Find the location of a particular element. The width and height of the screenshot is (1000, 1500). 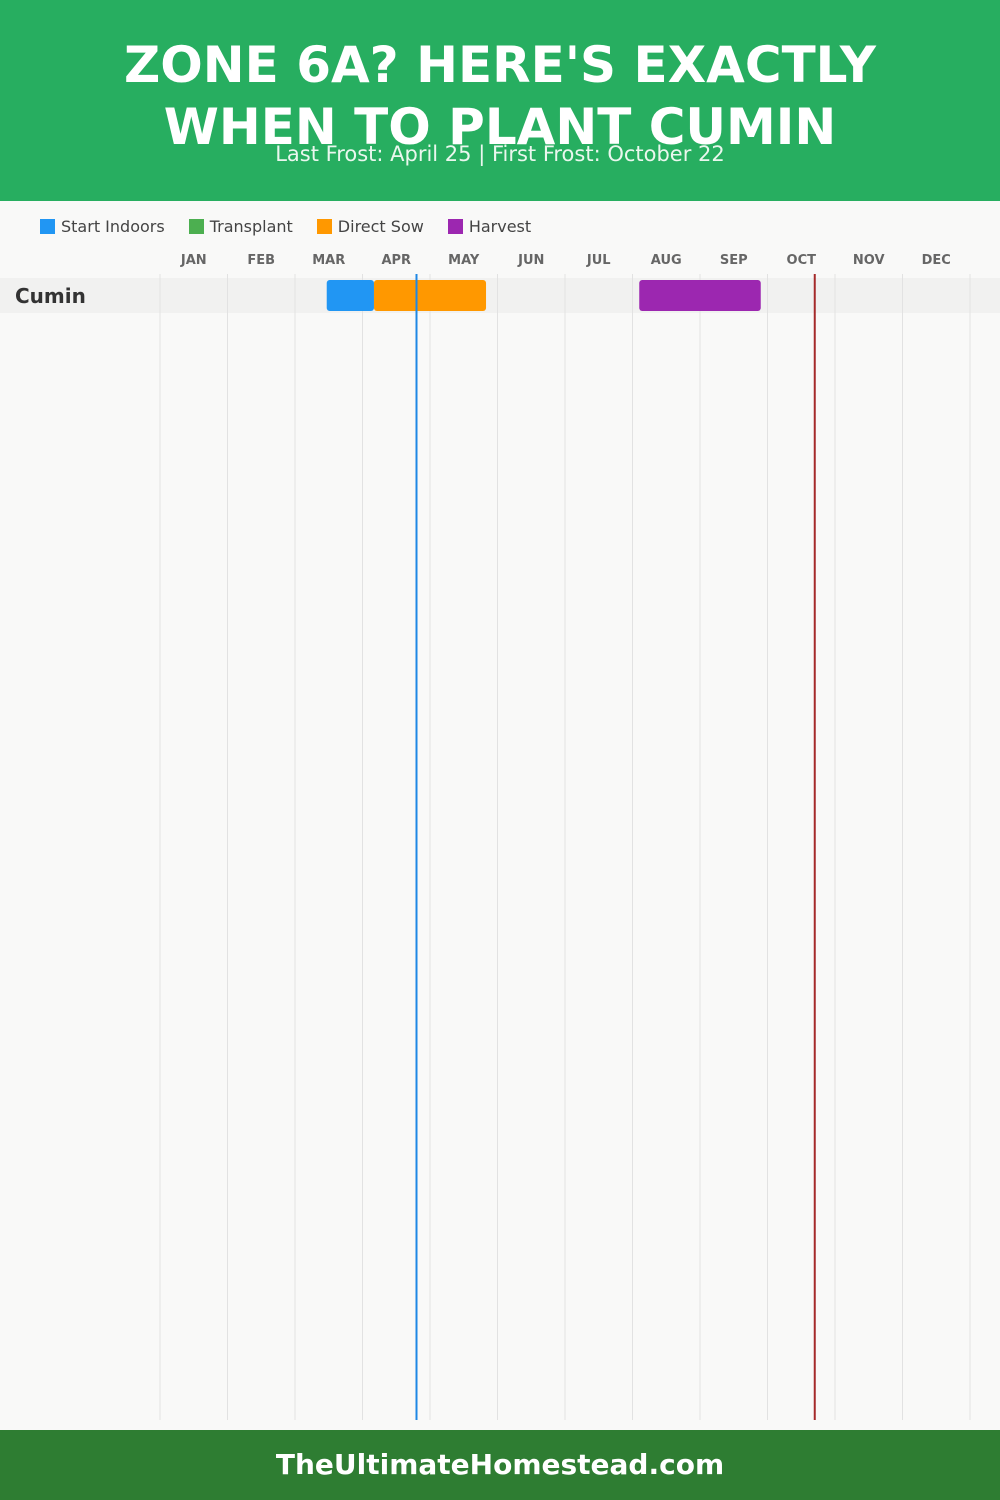

legend-item-start-indoors: Start Indoors is located at coordinates (102, 226).